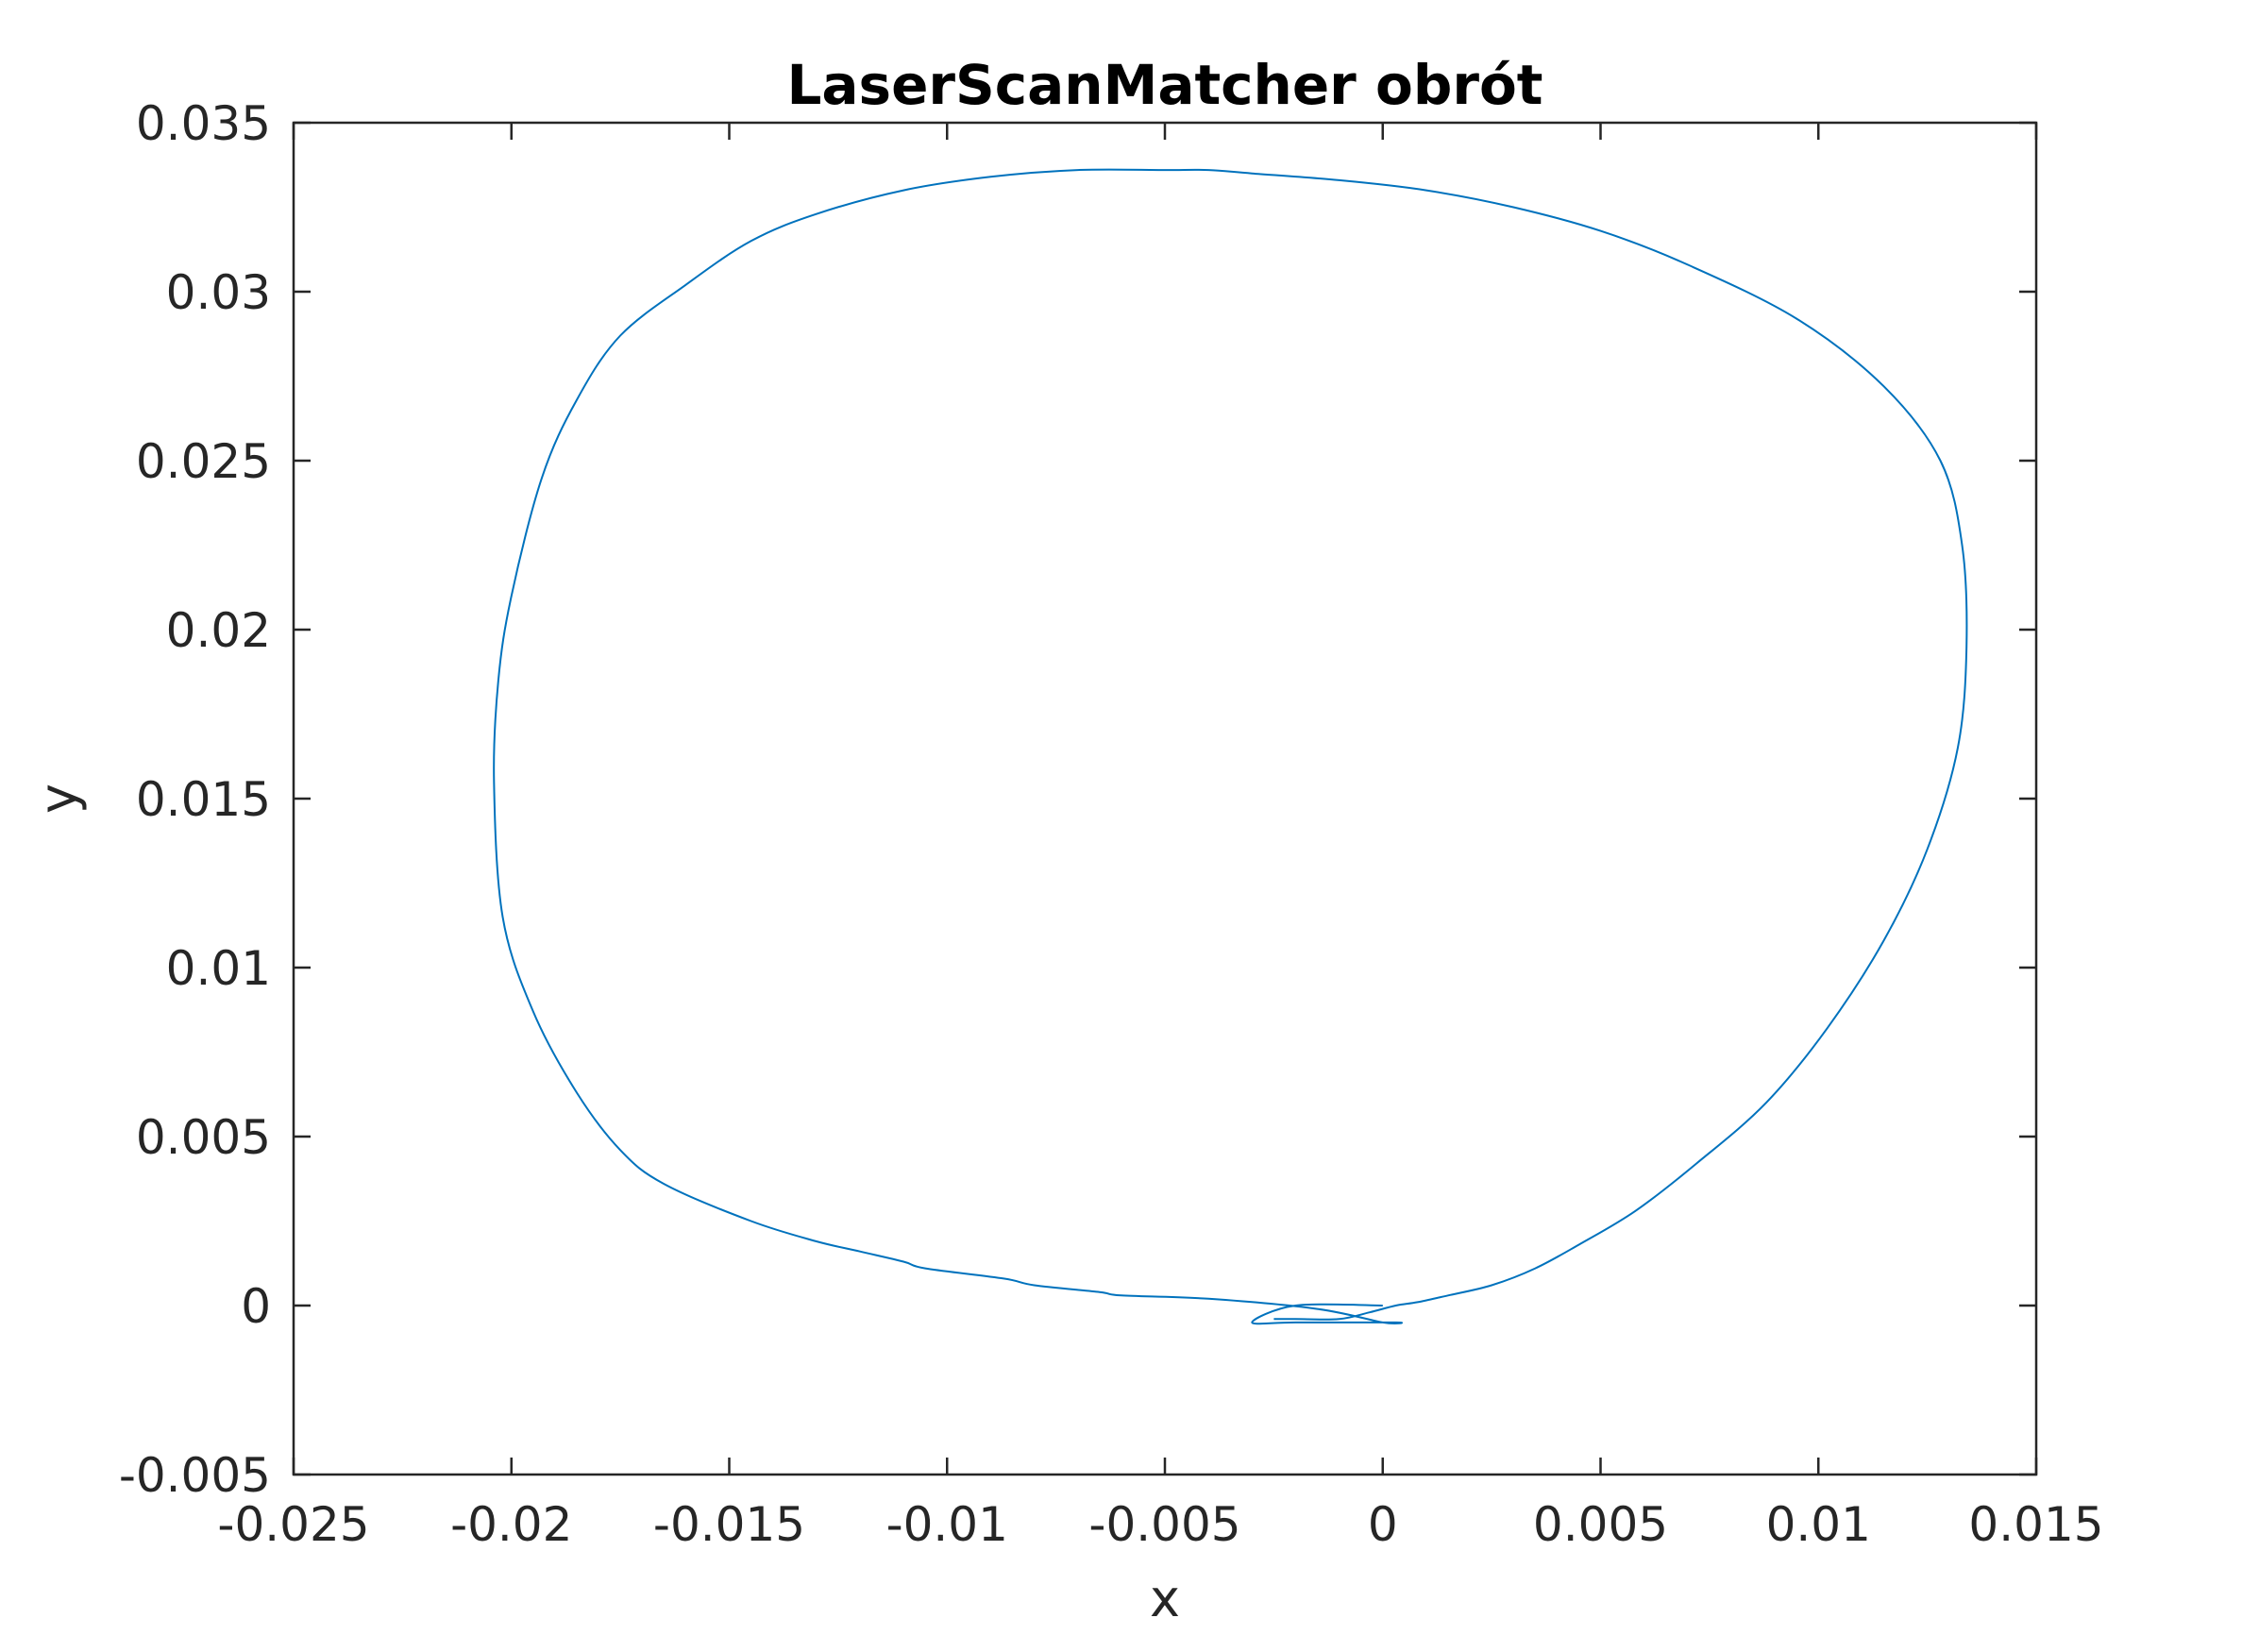 Image resolution: width=2242 pixels, height=1652 pixels. What do you see at coordinates (1600, 1524) in the screenshot?
I see `x-tick-label: 0.005` at bounding box center [1600, 1524].